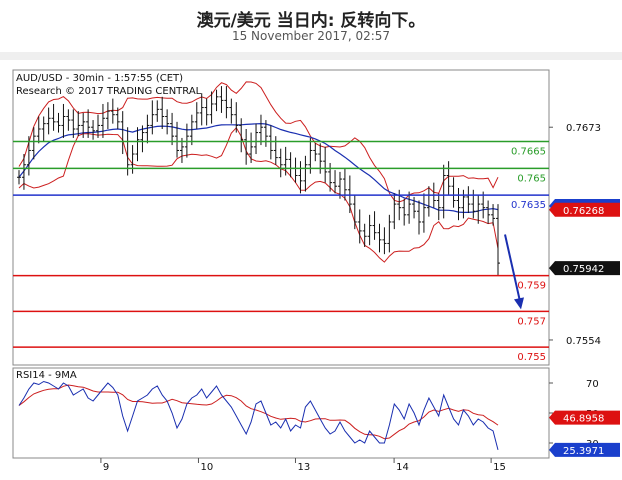 The height and width of the screenshot is (480, 622). What do you see at coordinates (583, 128) in the screenshot?
I see `price-tick-label: 0.7673` at bounding box center [583, 128].